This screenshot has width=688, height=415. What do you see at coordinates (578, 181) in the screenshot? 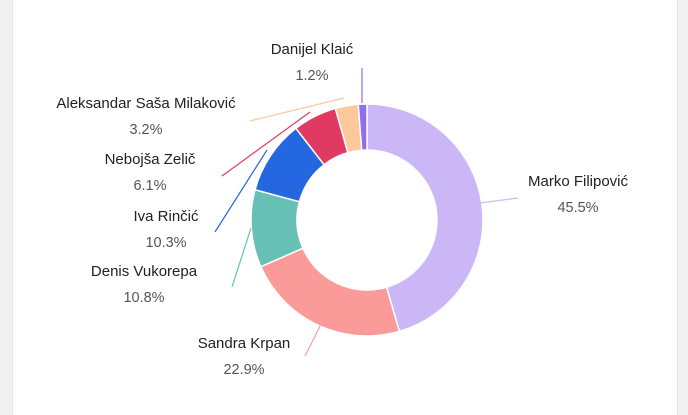
I see `slice-label-name-0: Marko Filipović` at bounding box center [578, 181].